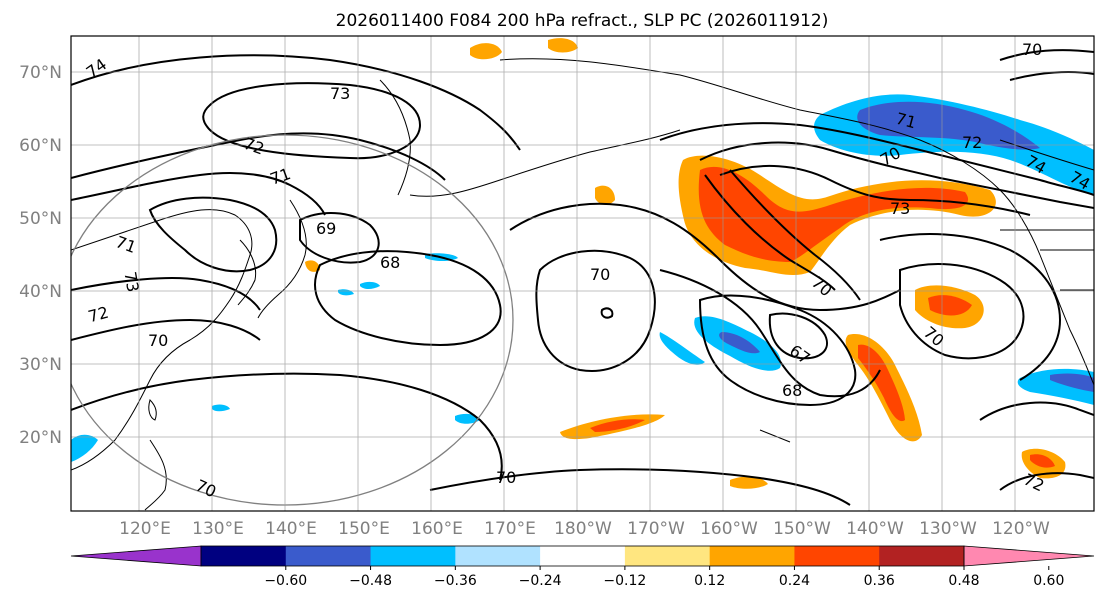 The width and height of the screenshot is (1105, 604). Describe the element at coordinates (247, 272) in the screenshot. I see `korea-peninsula` at that location.